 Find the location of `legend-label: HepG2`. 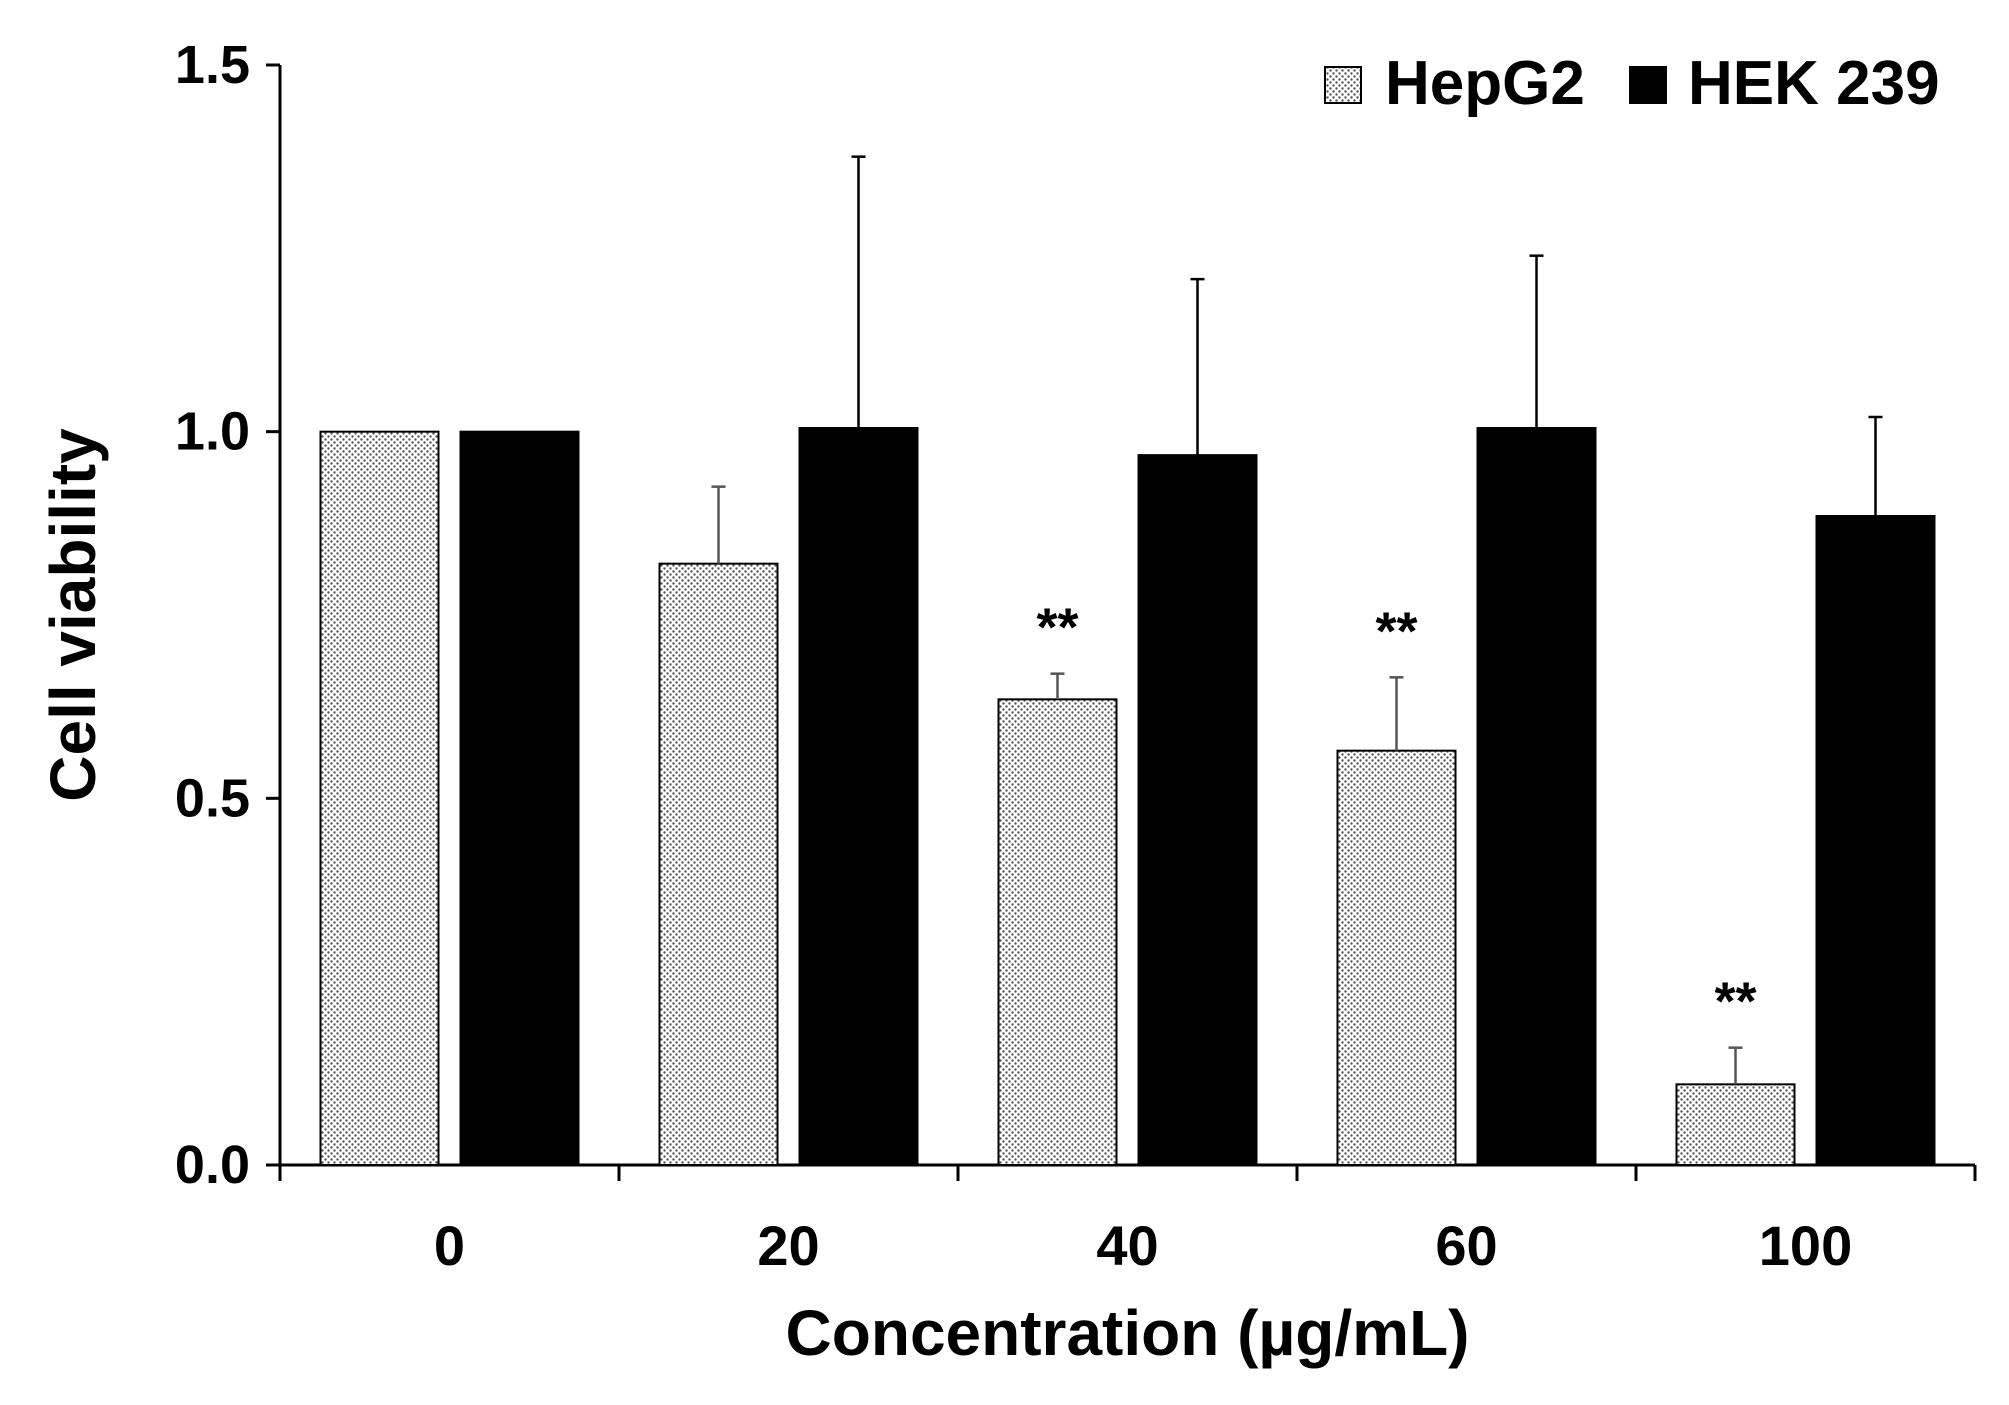

legend-label: HepG2 is located at coordinates (1485, 83).